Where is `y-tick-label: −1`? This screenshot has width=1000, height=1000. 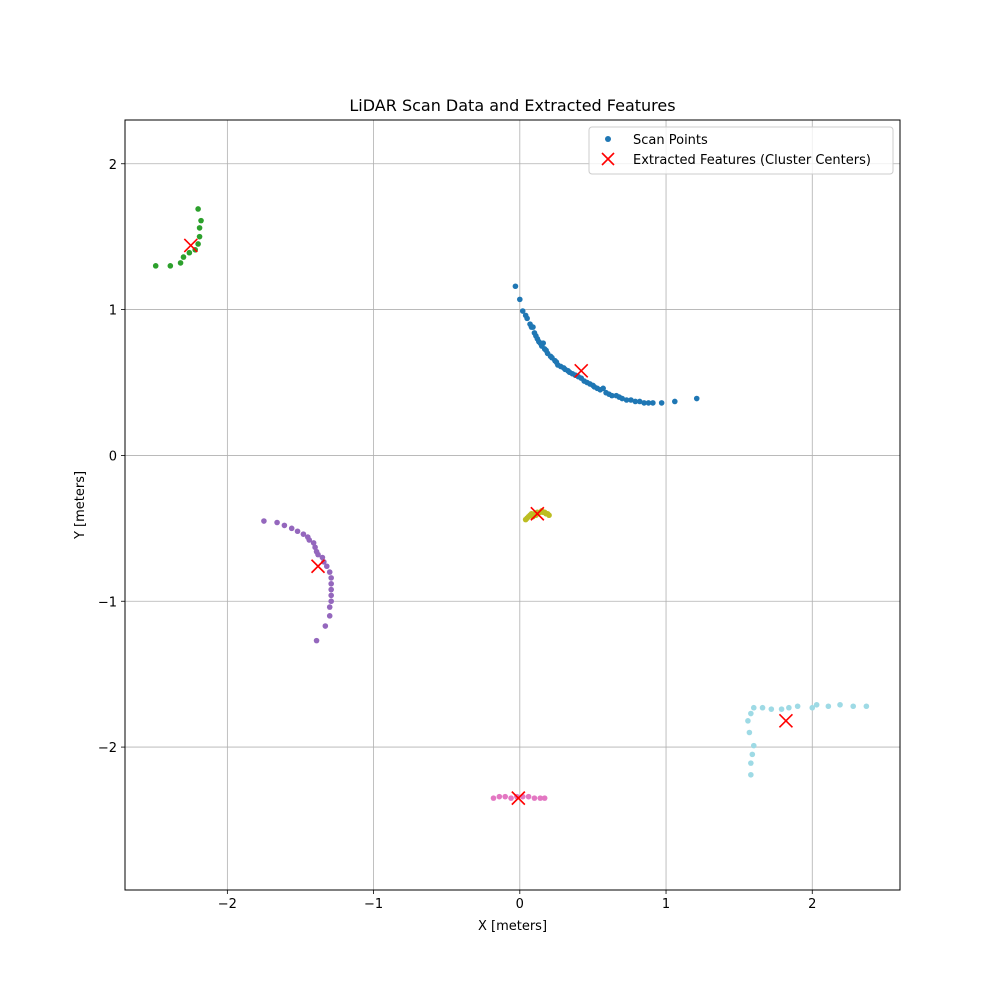
y-tick-label: −1 is located at coordinates (107, 602).